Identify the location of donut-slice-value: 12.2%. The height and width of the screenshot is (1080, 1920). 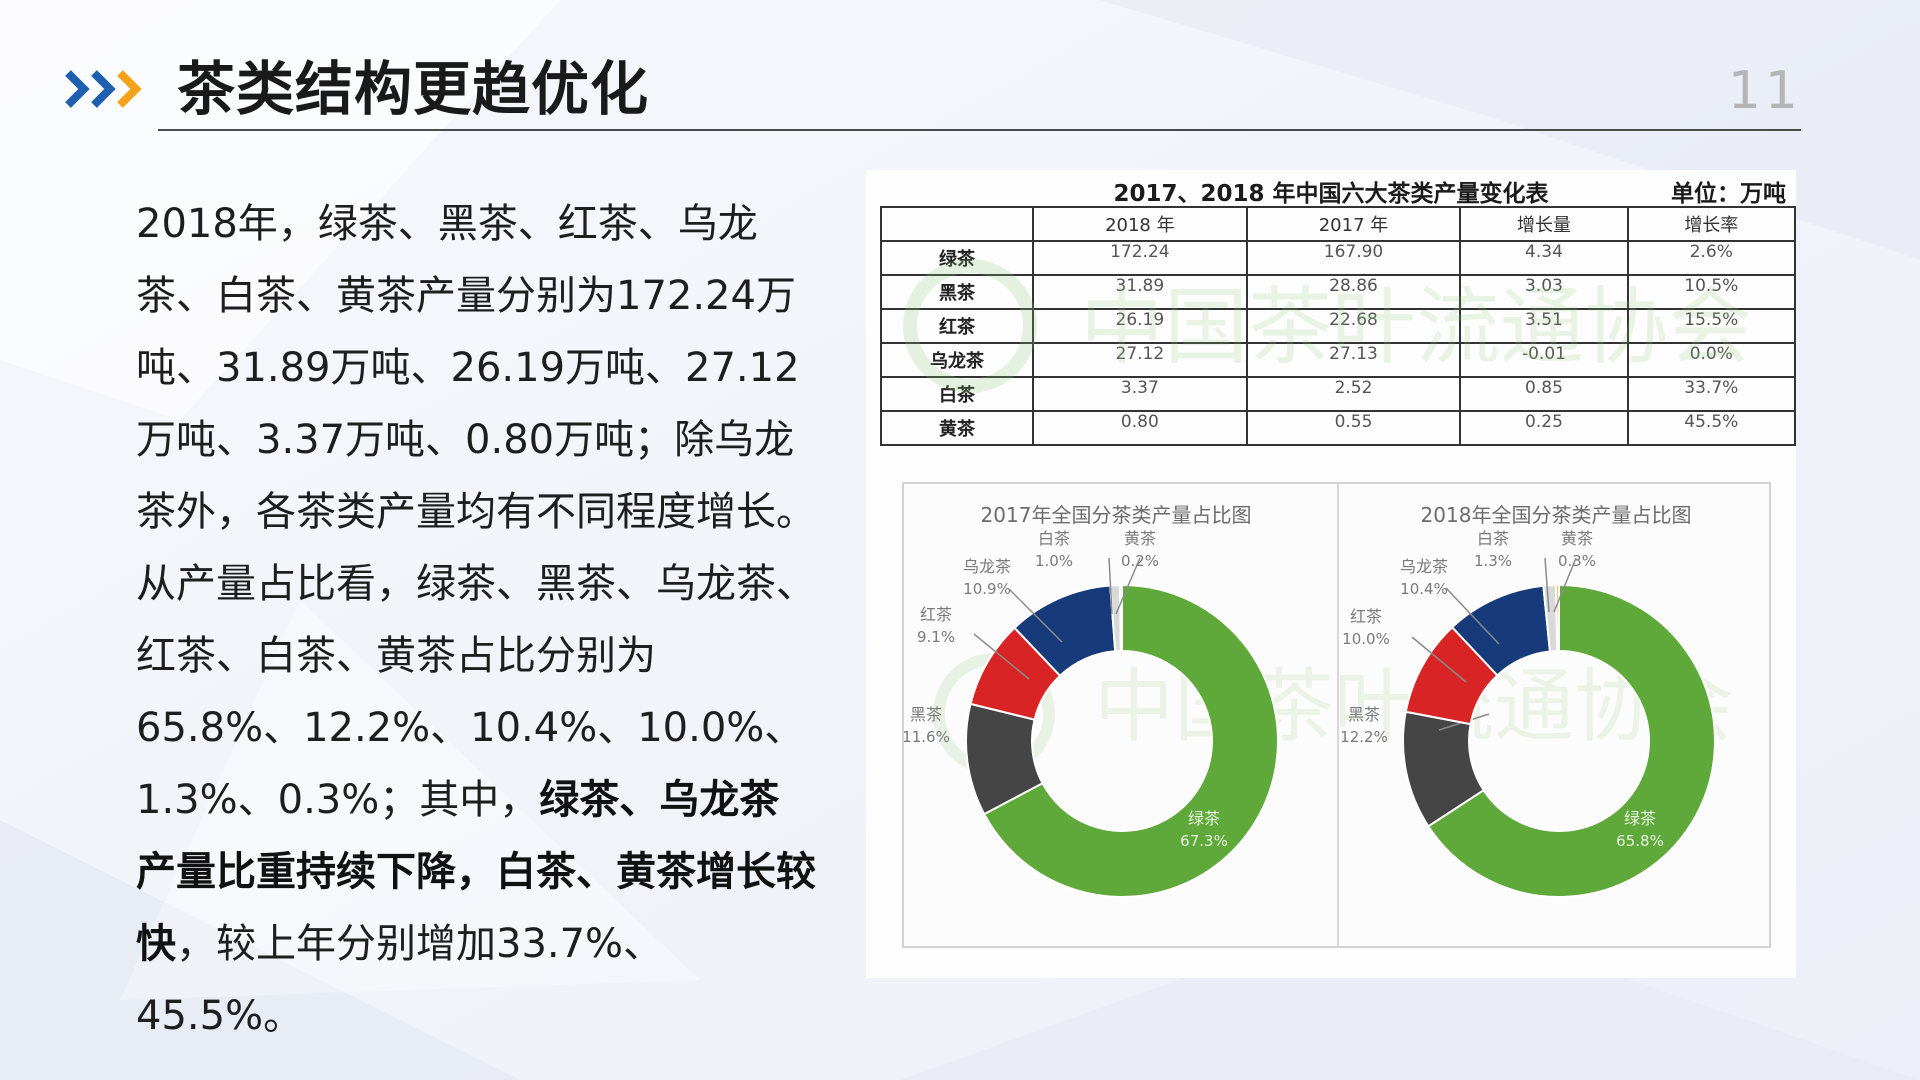
(1364, 737).